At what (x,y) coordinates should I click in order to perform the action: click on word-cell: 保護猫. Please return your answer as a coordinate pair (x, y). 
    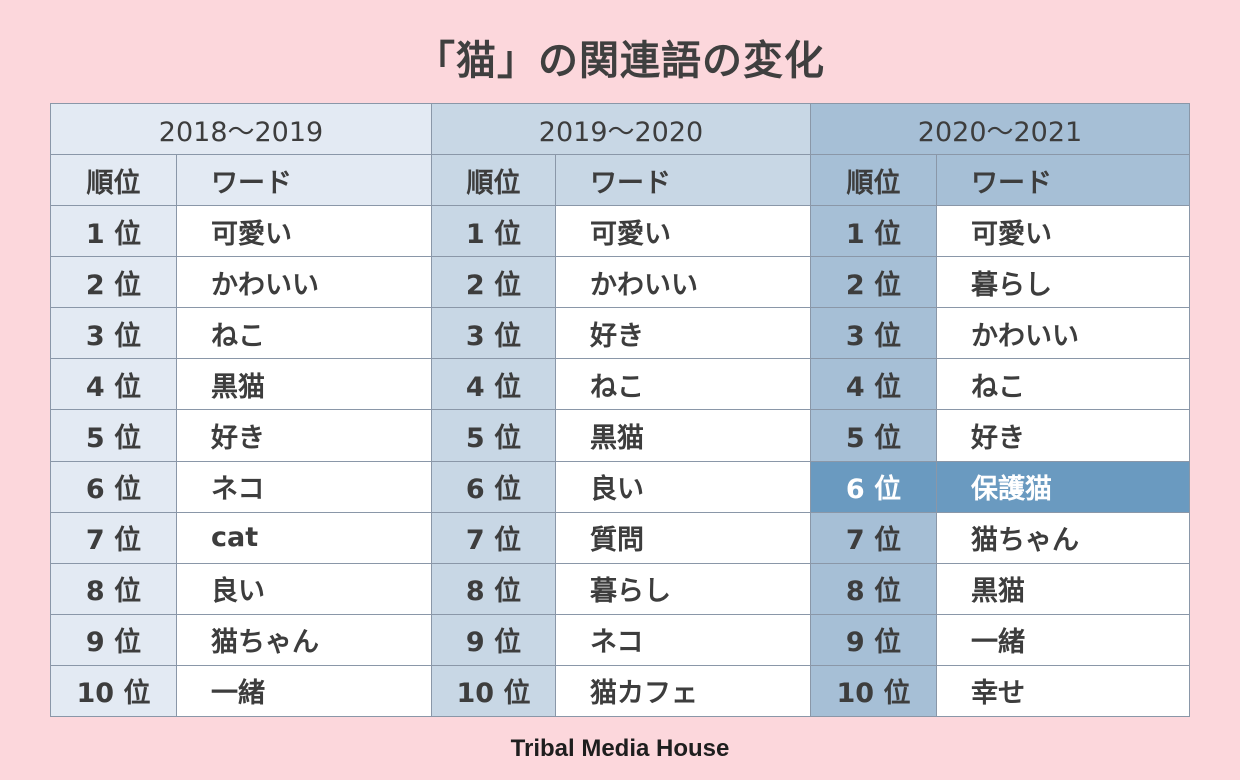
    Looking at the image, I should click on (1063, 486).